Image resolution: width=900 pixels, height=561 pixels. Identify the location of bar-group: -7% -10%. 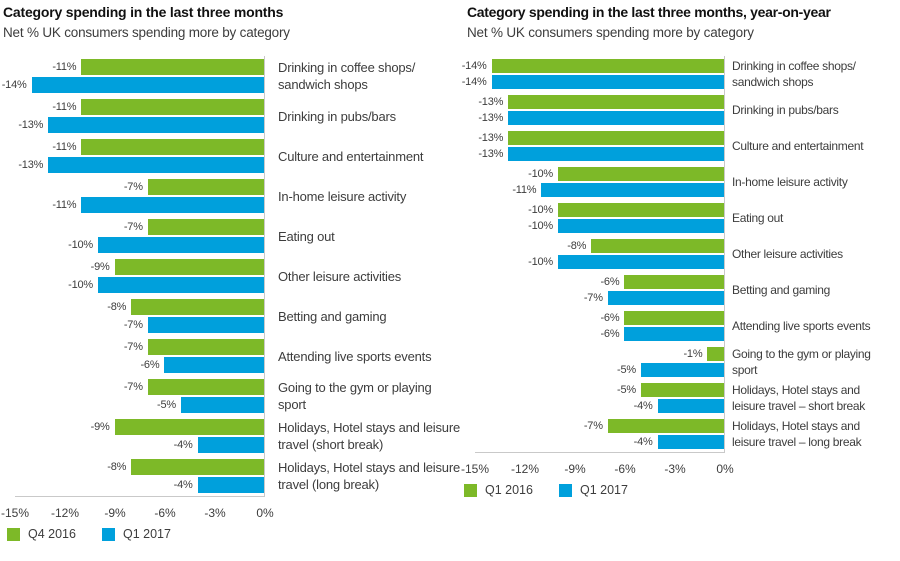
(139, 236).